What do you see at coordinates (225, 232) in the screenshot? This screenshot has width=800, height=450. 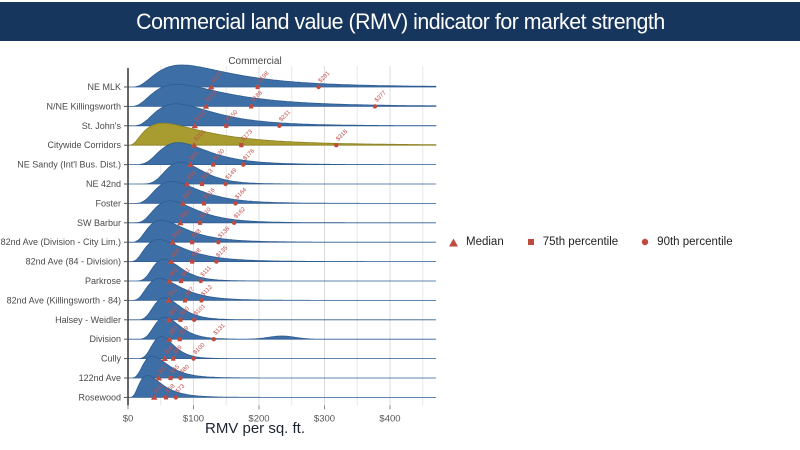 I see `value-label: $138` at bounding box center [225, 232].